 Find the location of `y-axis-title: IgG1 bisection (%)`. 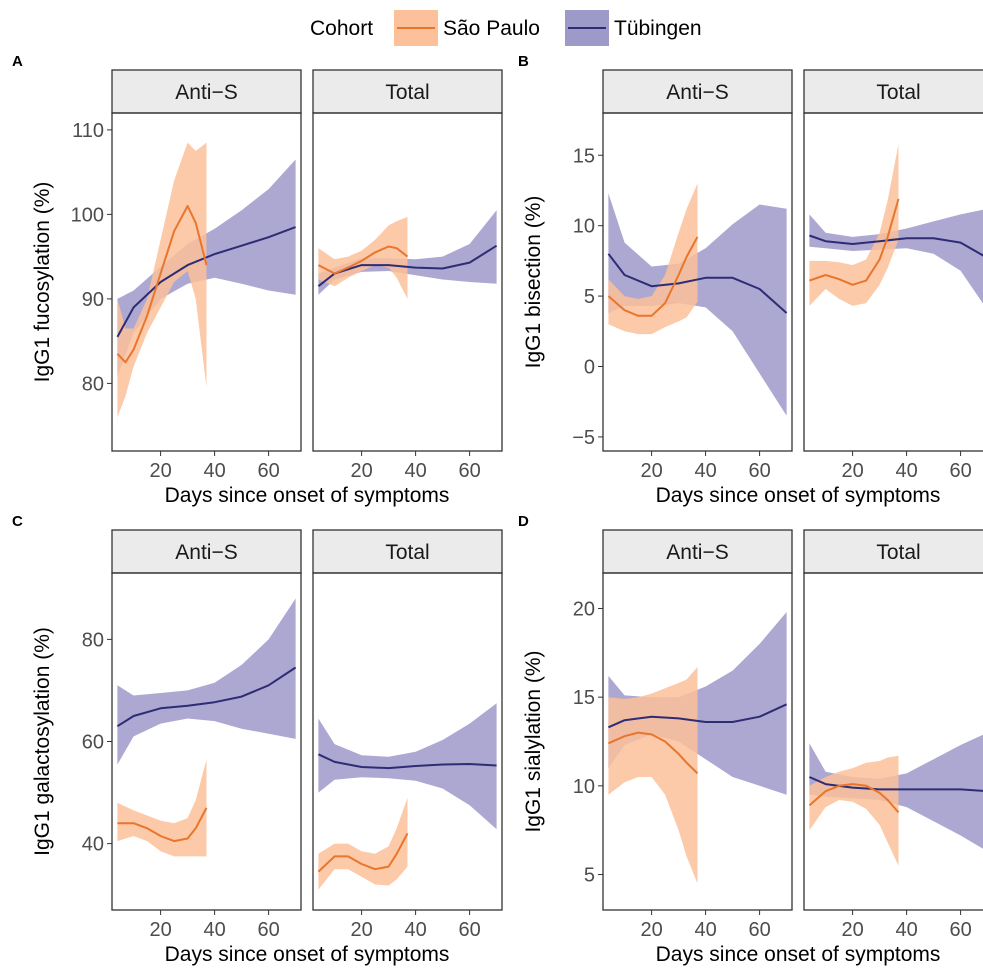

y-axis-title: IgG1 bisection (%) is located at coordinates (533, 282).